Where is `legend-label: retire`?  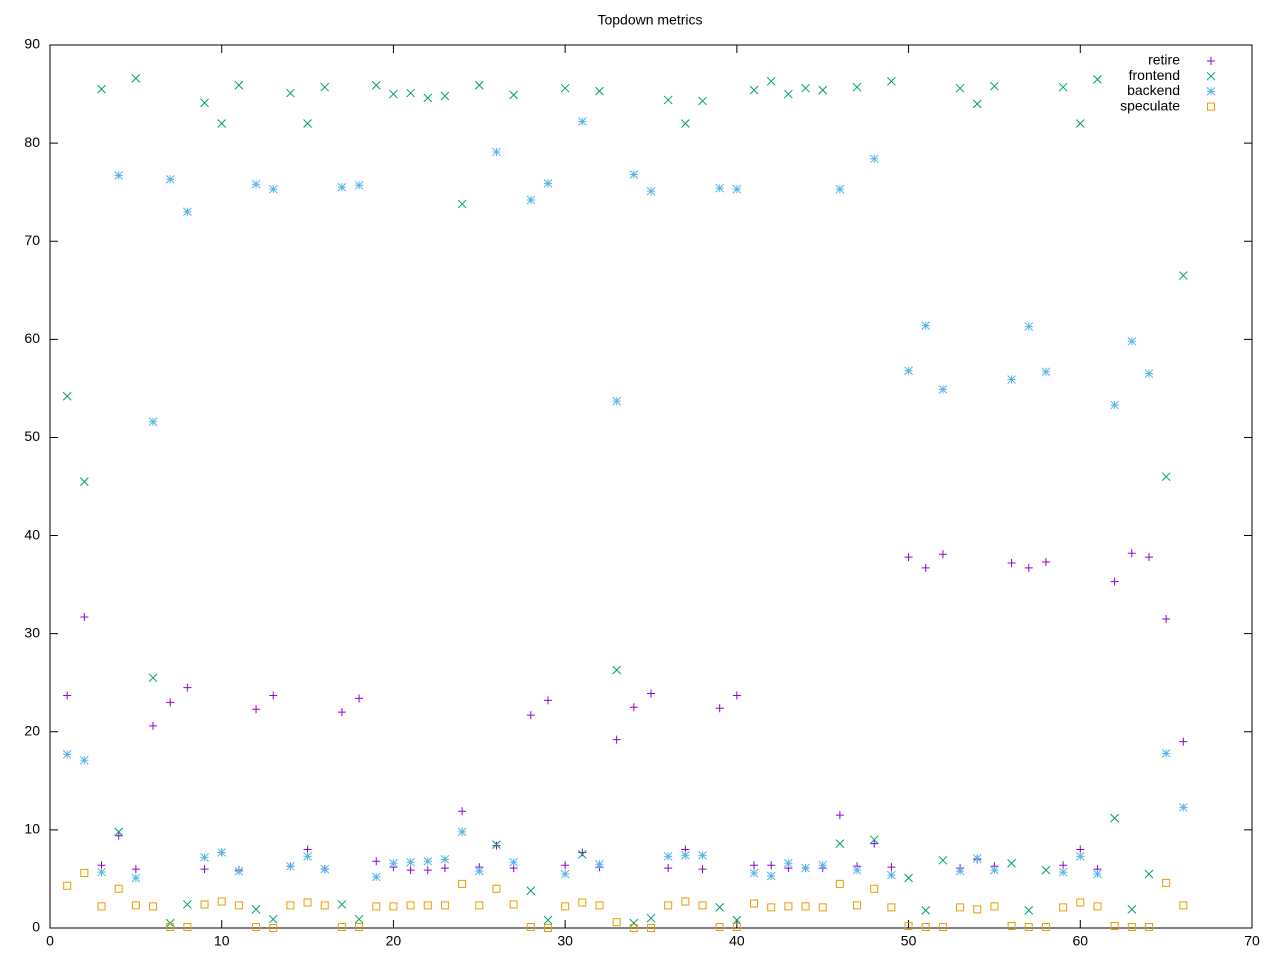 legend-label: retire is located at coordinates (1164, 60).